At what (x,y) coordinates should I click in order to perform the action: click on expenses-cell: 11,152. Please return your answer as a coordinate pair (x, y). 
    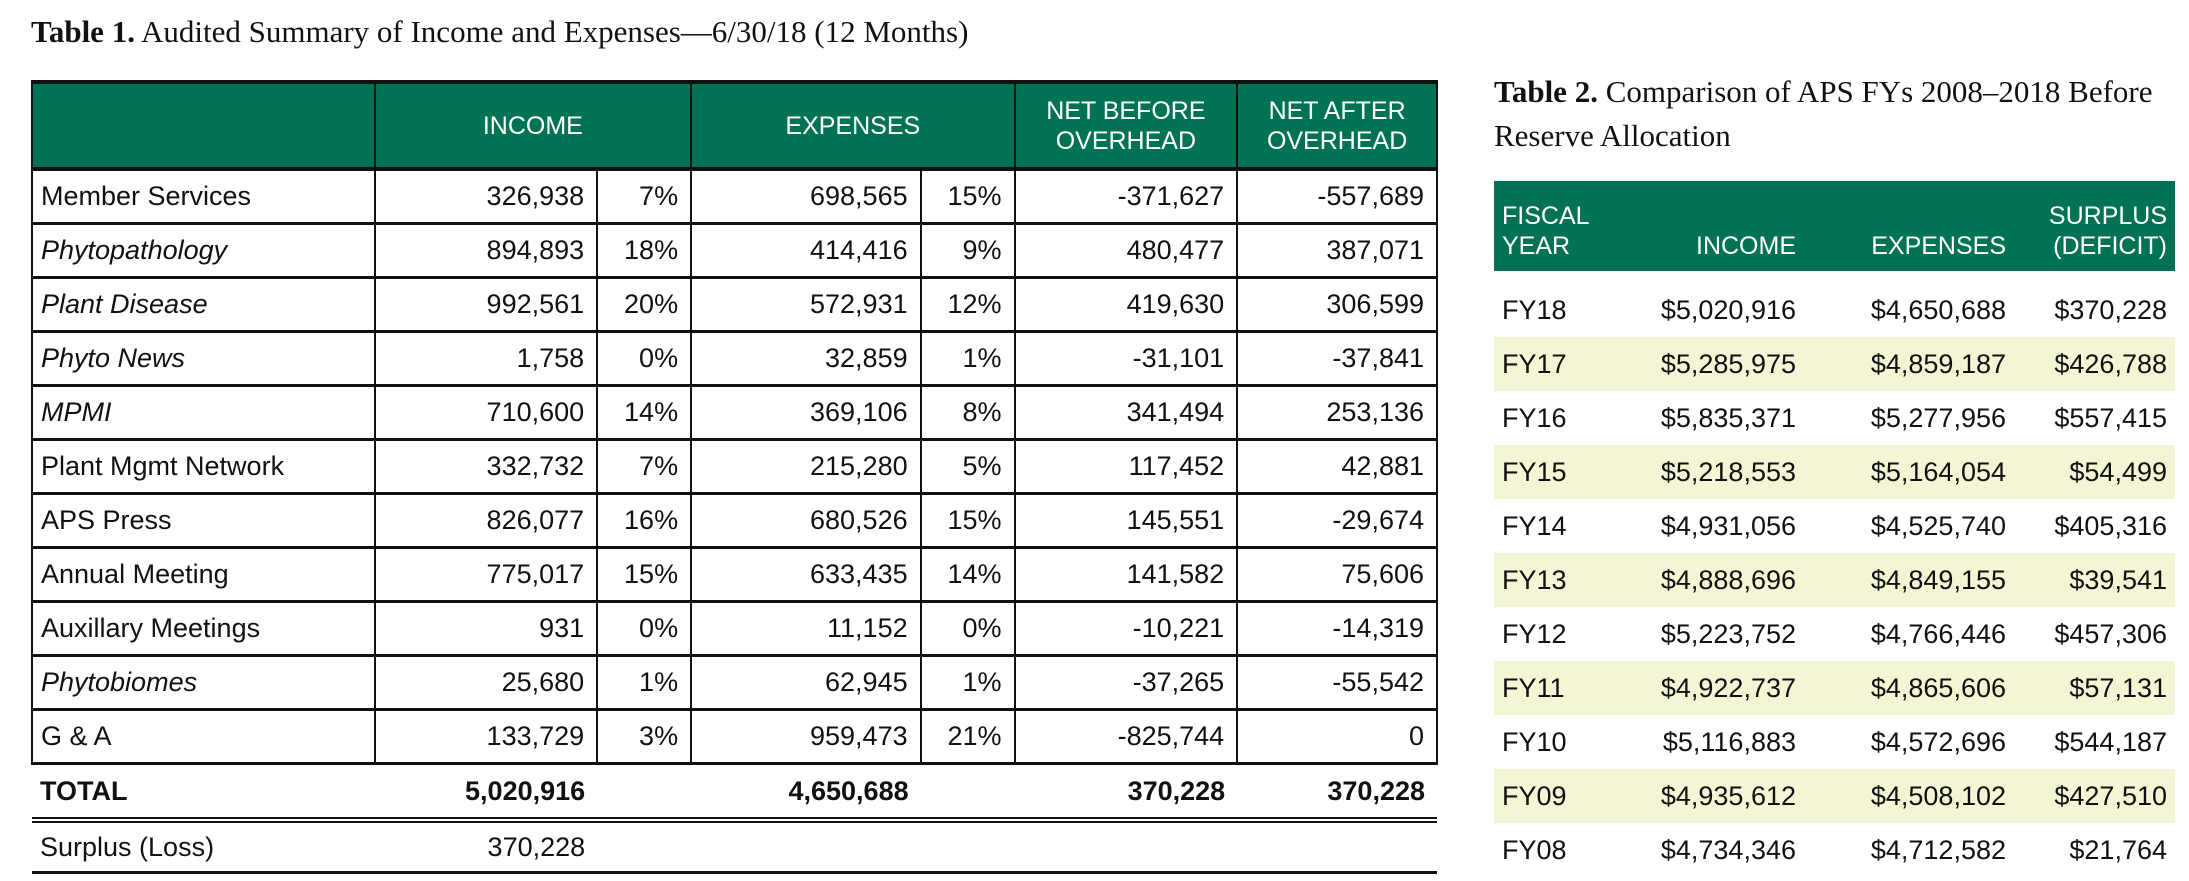
    Looking at the image, I should click on (806, 628).